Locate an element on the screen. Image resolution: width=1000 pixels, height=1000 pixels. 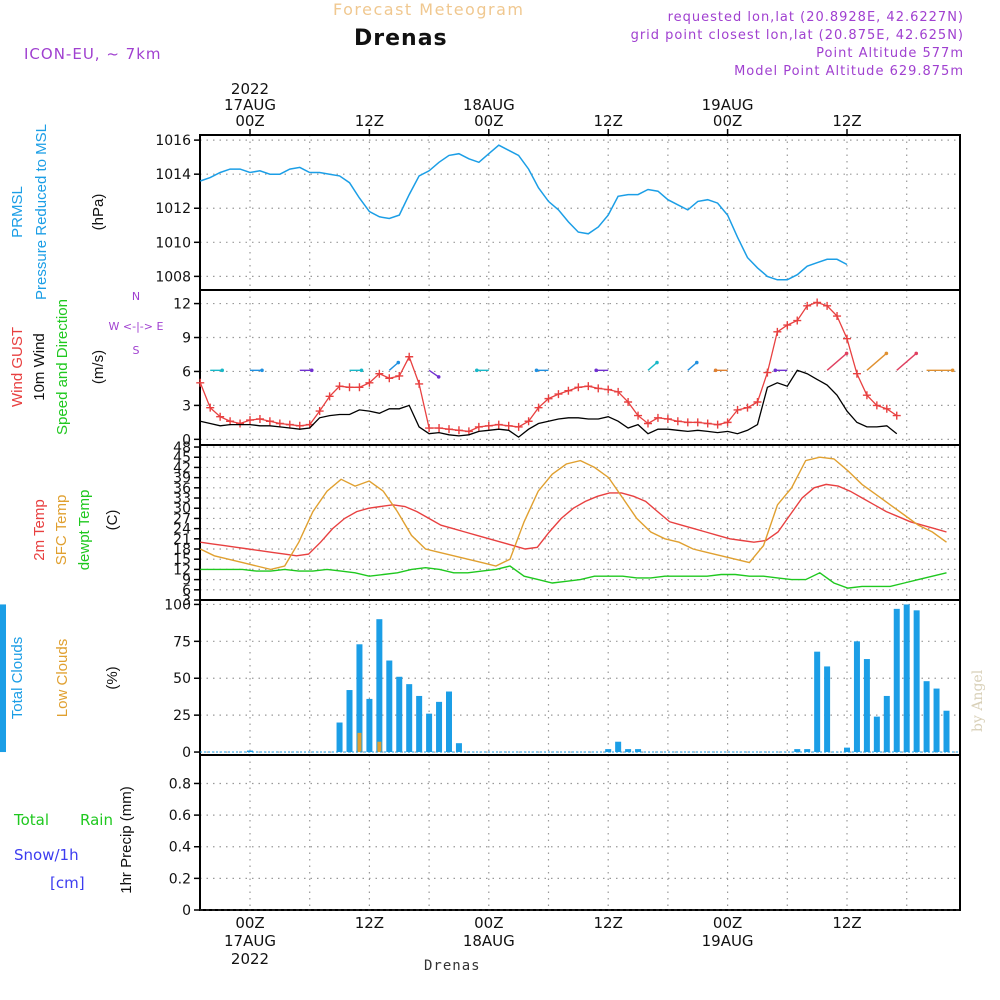
y-tick-label: 0.8 is located at coordinates (180, 784).